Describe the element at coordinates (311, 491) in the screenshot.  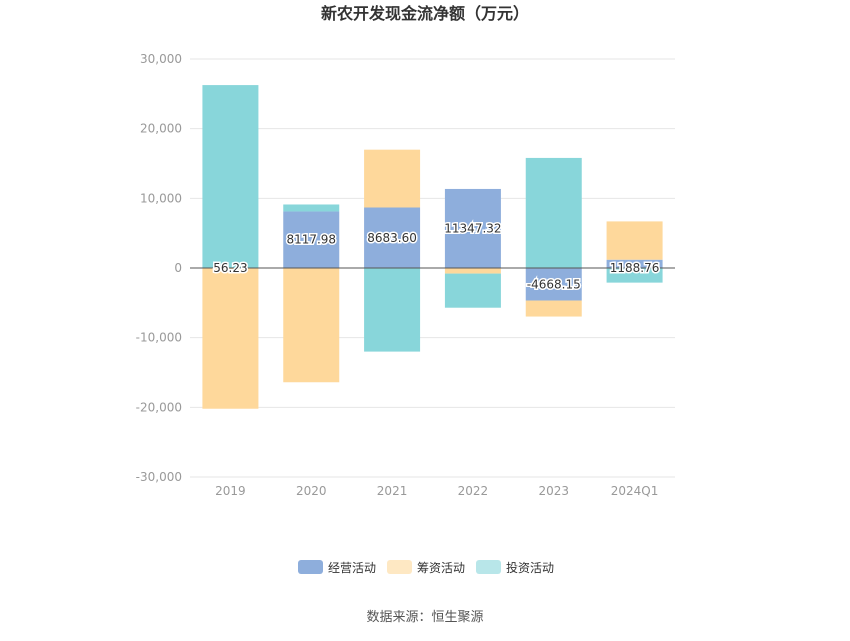
I see `x-tick-label: 2020` at that location.